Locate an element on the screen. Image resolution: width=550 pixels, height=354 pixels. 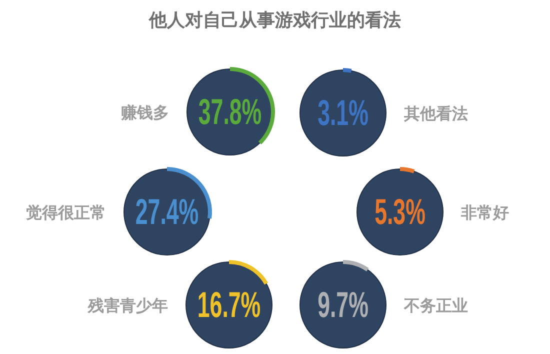
data-label: 5.3% is located at coordinates (400, 212).